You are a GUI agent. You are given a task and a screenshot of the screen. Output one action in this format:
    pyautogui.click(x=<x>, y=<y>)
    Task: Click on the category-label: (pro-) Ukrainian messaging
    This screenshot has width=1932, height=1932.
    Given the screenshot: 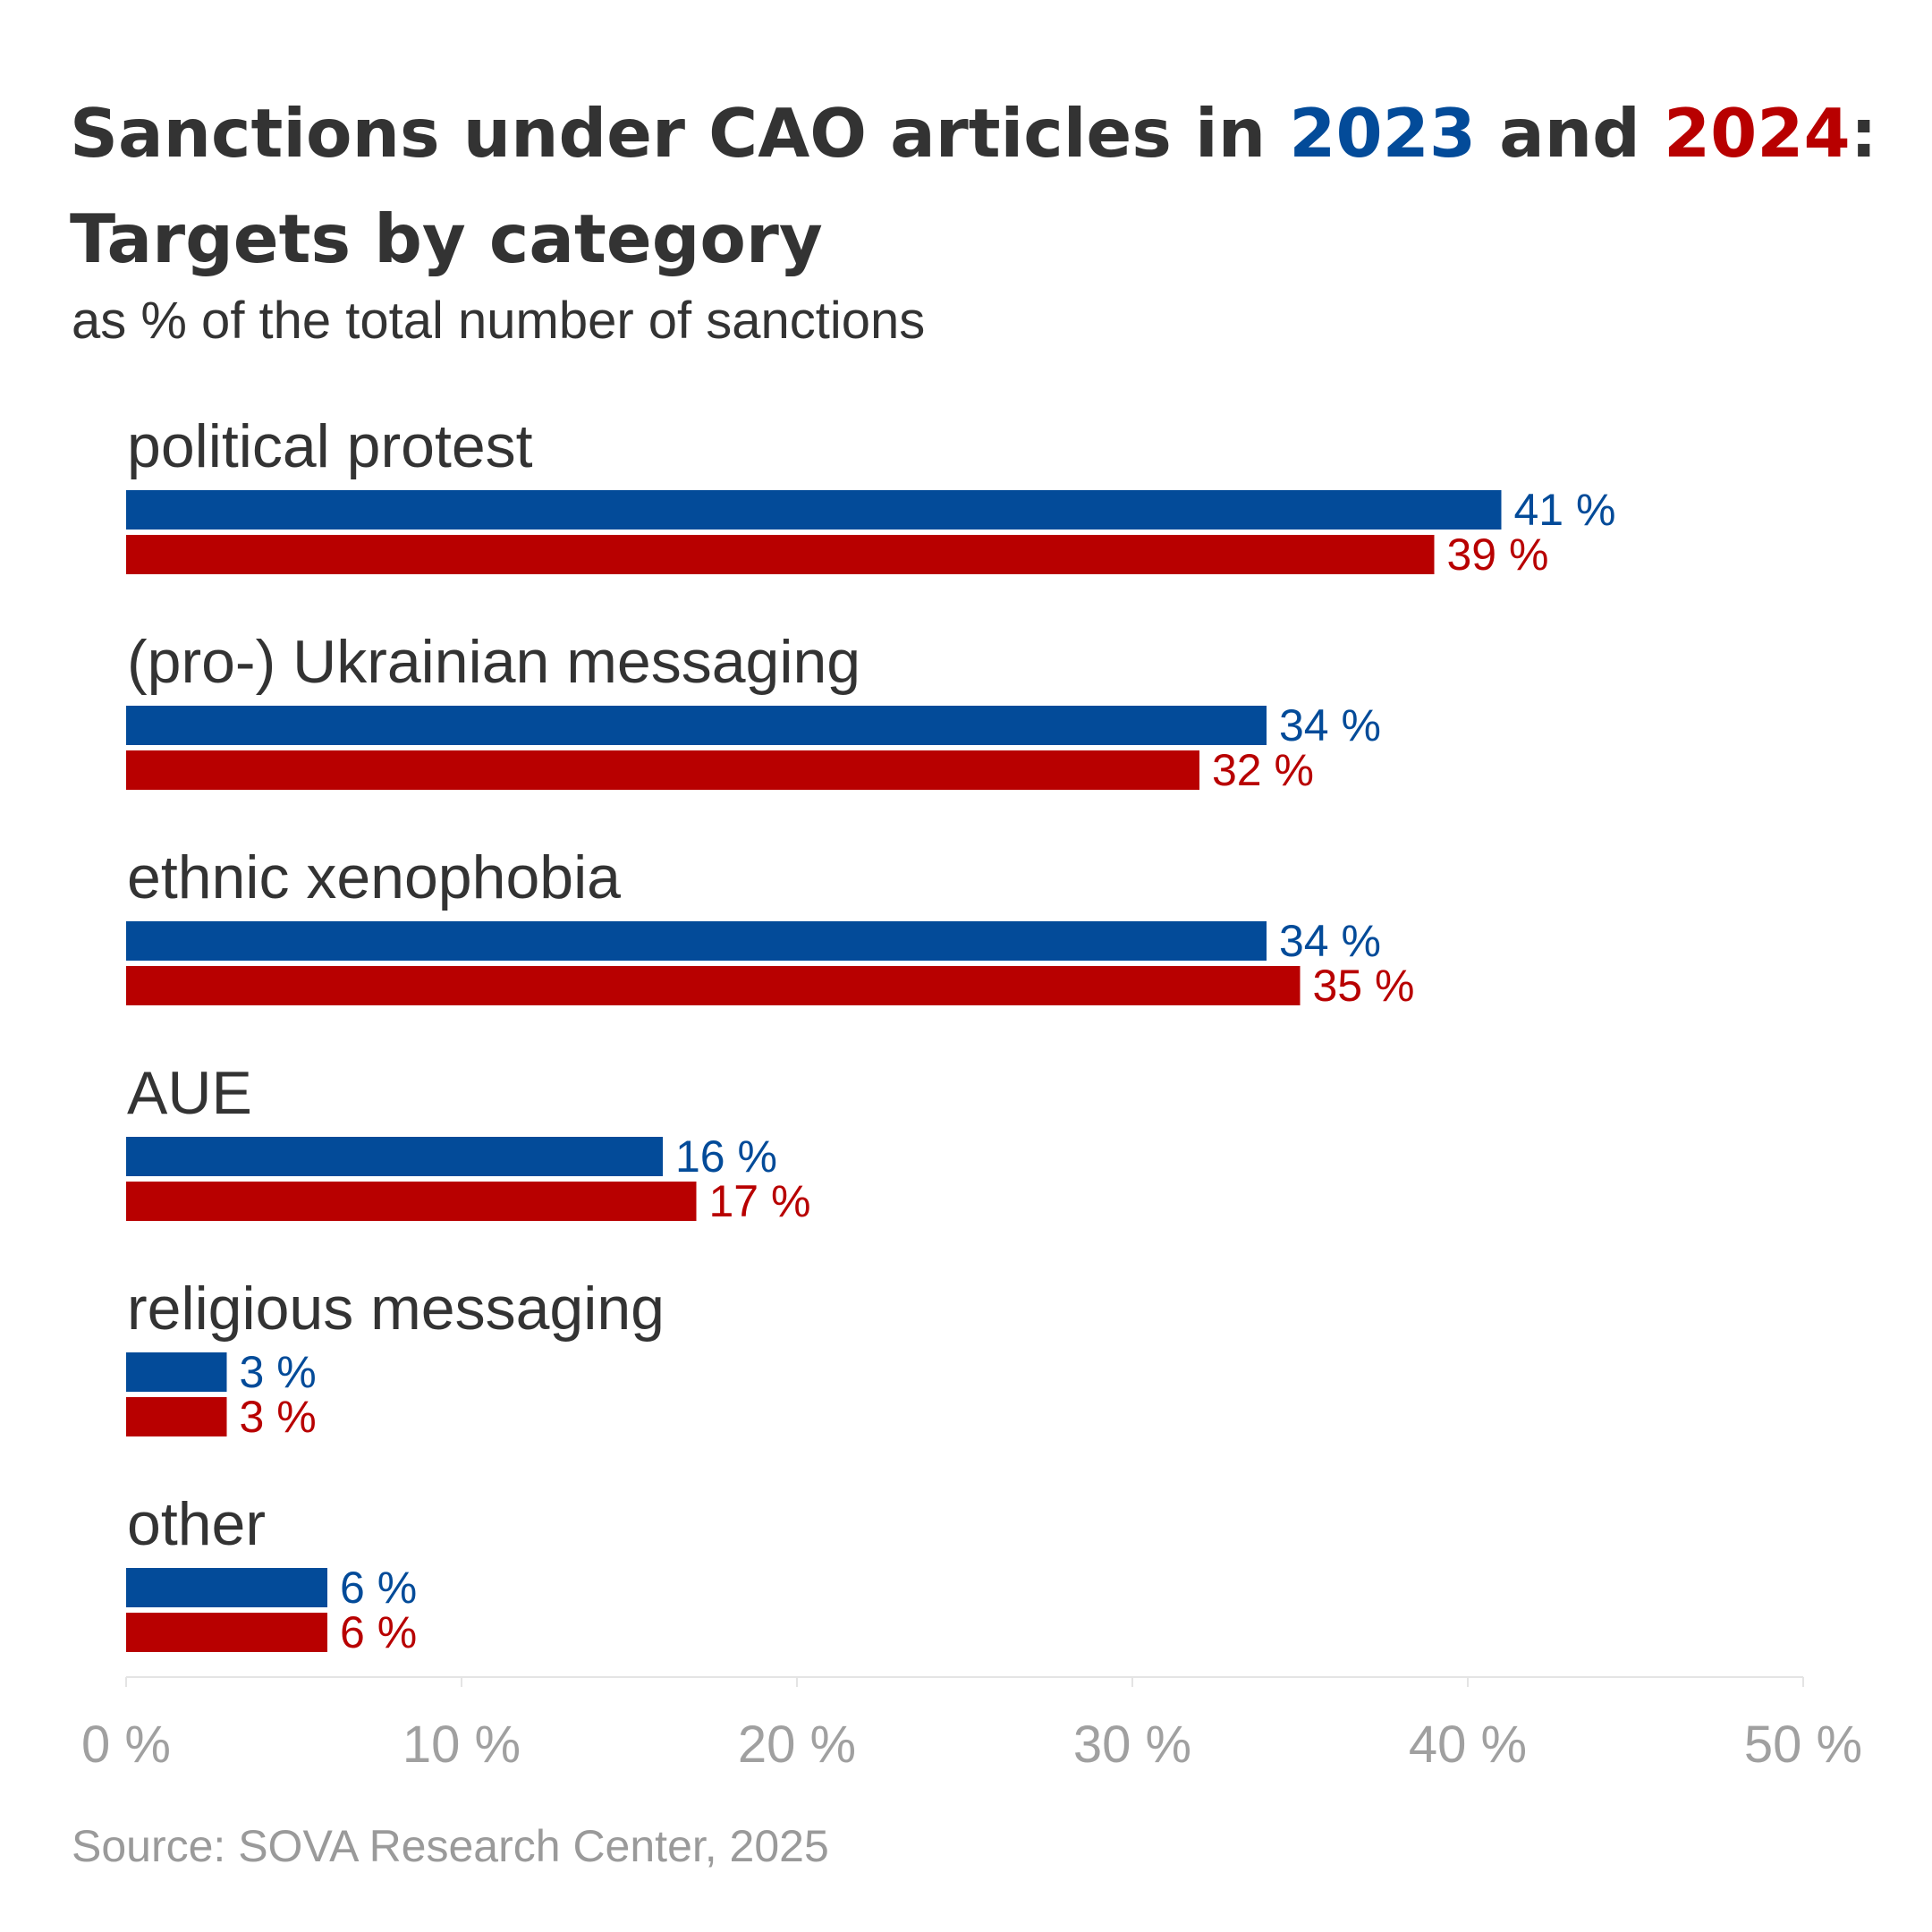 What is the action you would take?
    pyautogui.click(x=493, y=662)
    